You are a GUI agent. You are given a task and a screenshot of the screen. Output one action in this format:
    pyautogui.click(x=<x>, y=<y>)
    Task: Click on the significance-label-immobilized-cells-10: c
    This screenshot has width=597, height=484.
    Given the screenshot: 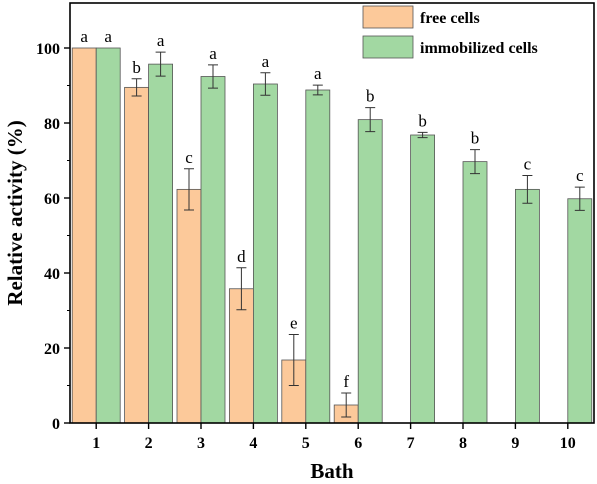 What is the action you would take?
    pyautogui.click(x=580, y=175)
    